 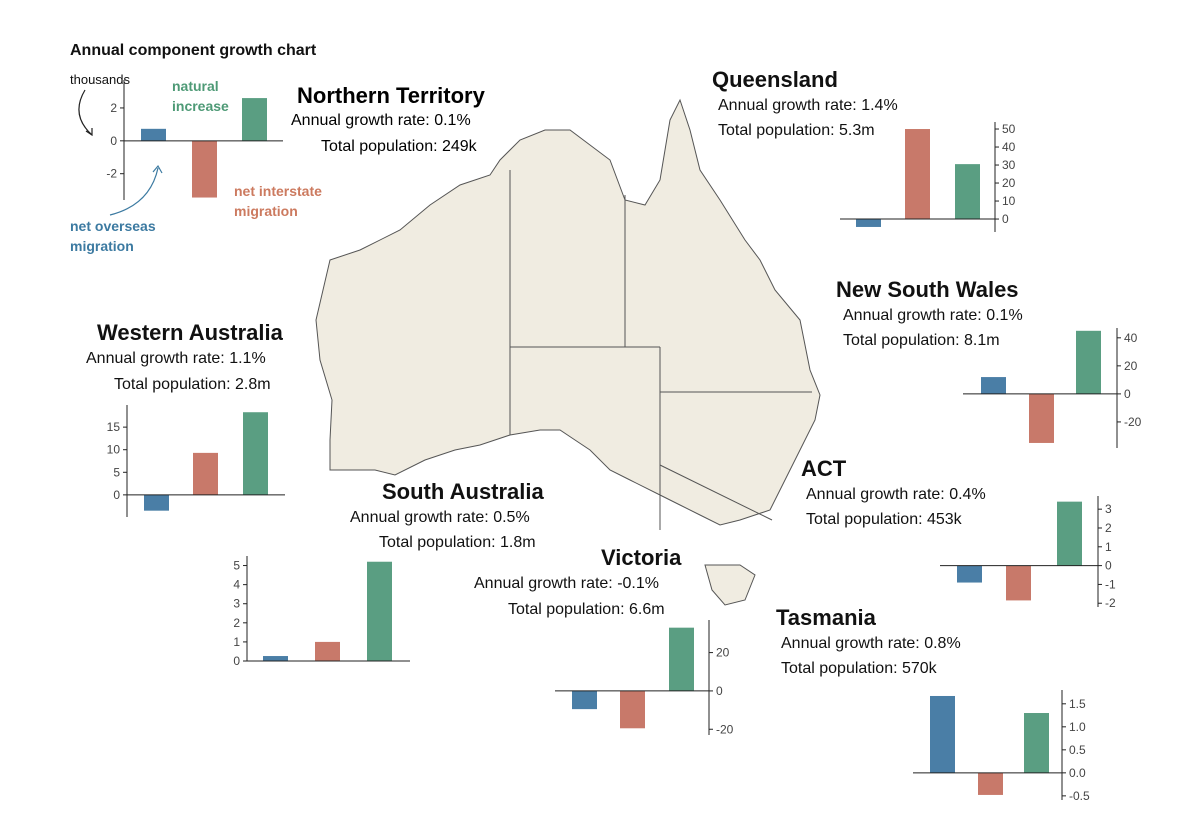 What do you see at coordinates (463, 491) in the screenshot?
I see `region-title: South Australia` at bounding box center [463, 491].